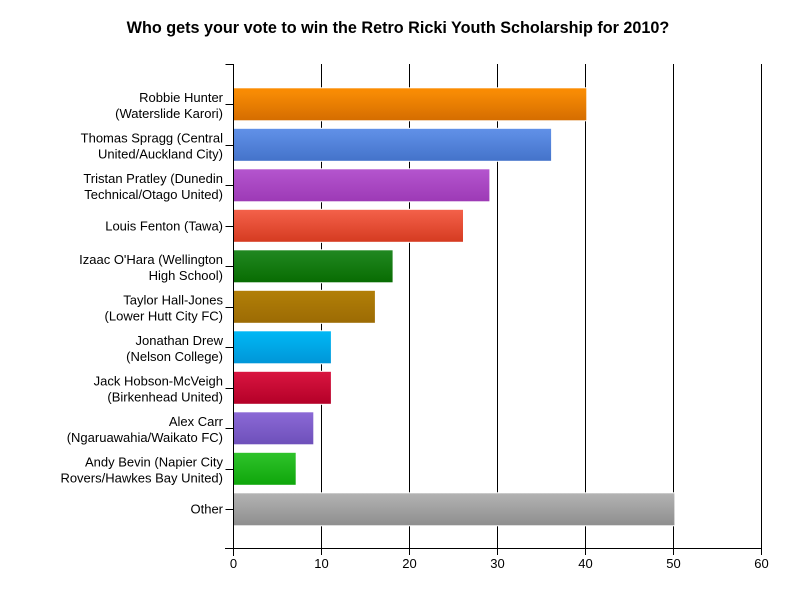 The image size is (800, 600). What do you see at coordinates (173, 300) in the screenshot?
I see `svg-text: Taylor Hall-Jones` at bounding box center [173, 300].